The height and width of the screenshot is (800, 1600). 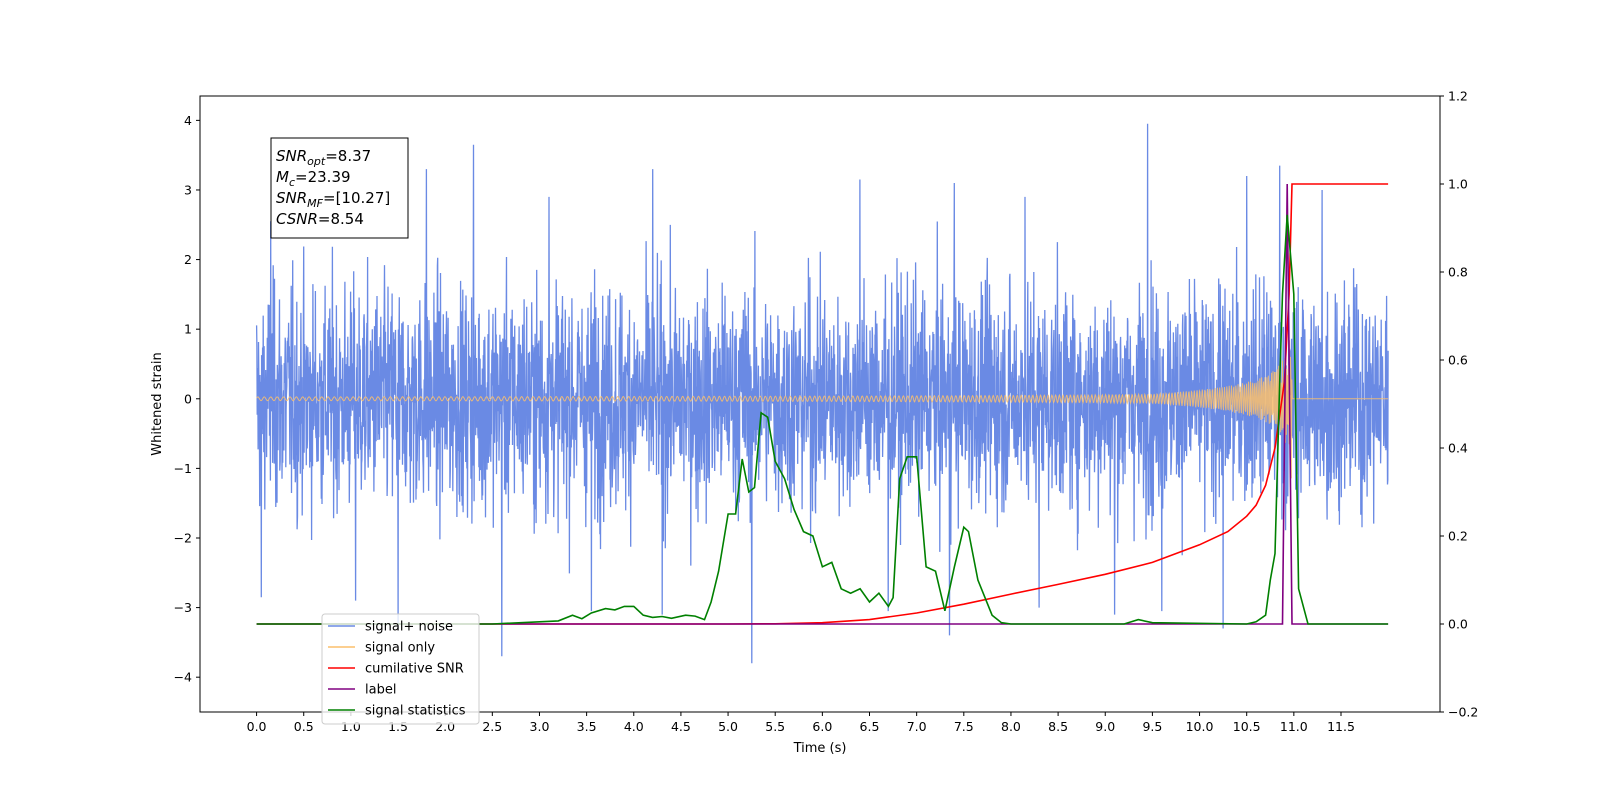 I want to click on y-tick-label: 0, so click(x=188, y=398).